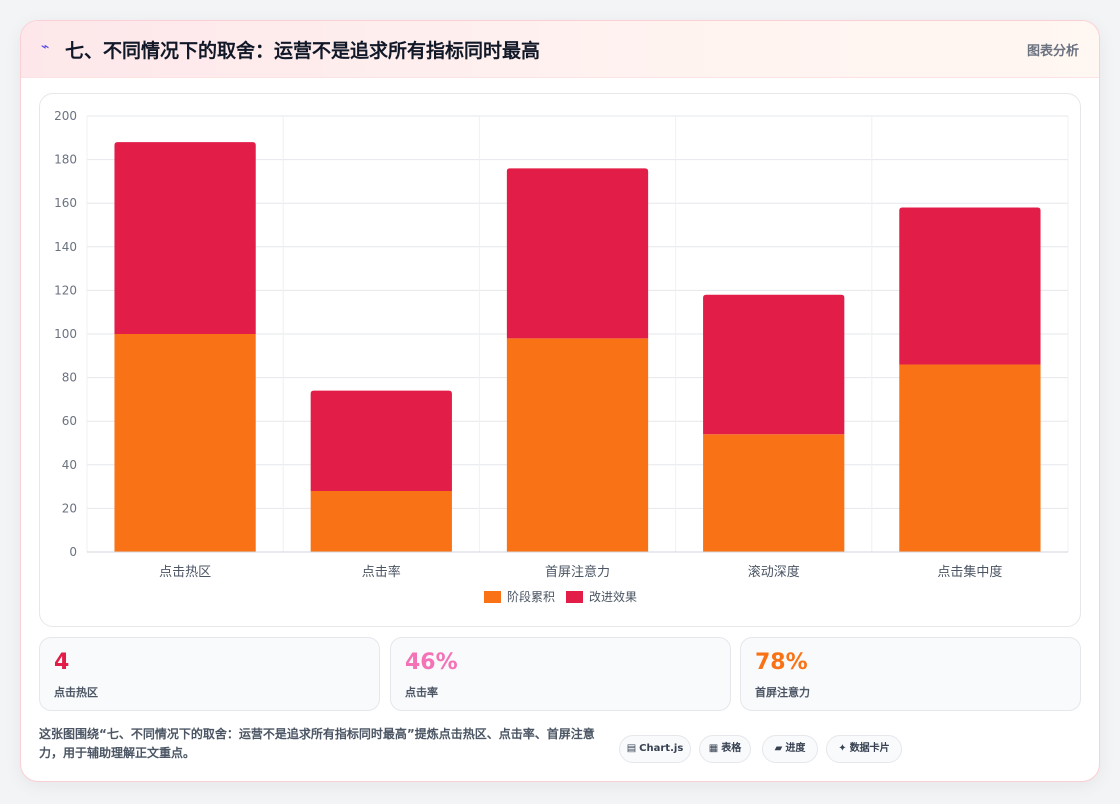  Describe the element at coordinates (531, 596) in the screenshot. I see `legend-label: 阶段累积` at that location.